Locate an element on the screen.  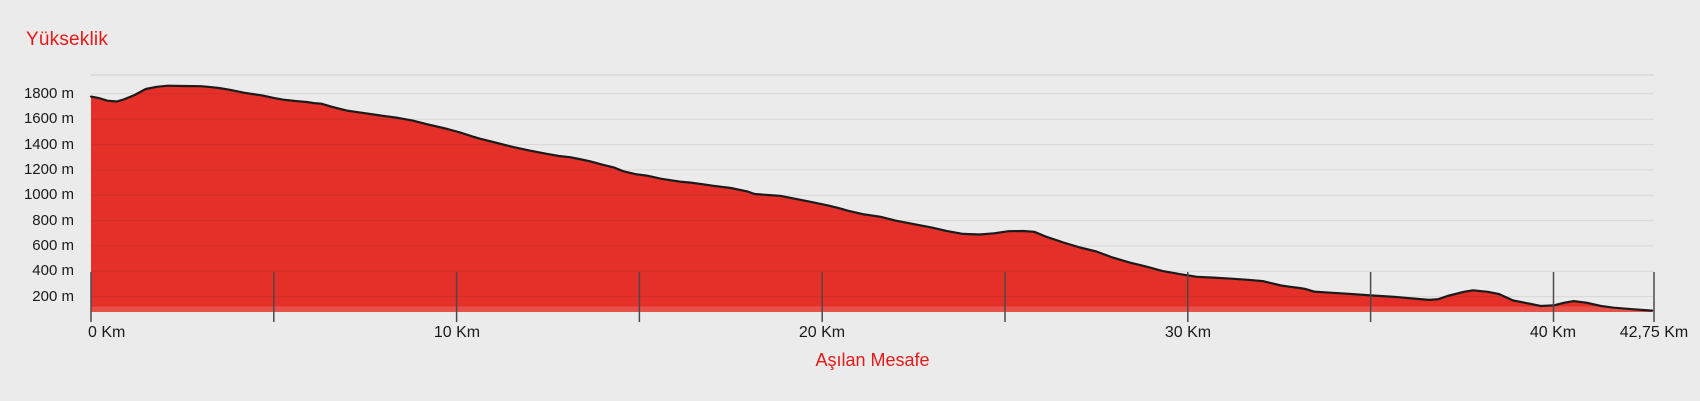
area-bottom-strip is located at coordinates (872, 309).